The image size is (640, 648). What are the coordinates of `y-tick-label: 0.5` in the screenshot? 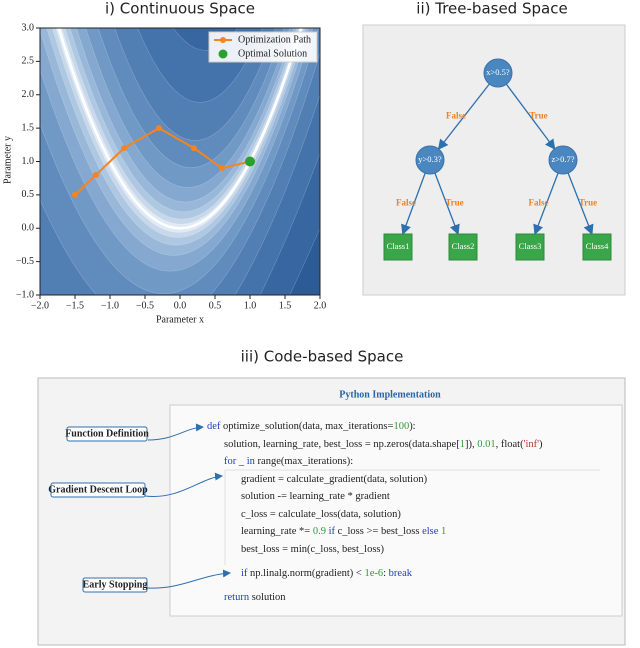 It's located at (28, 194).